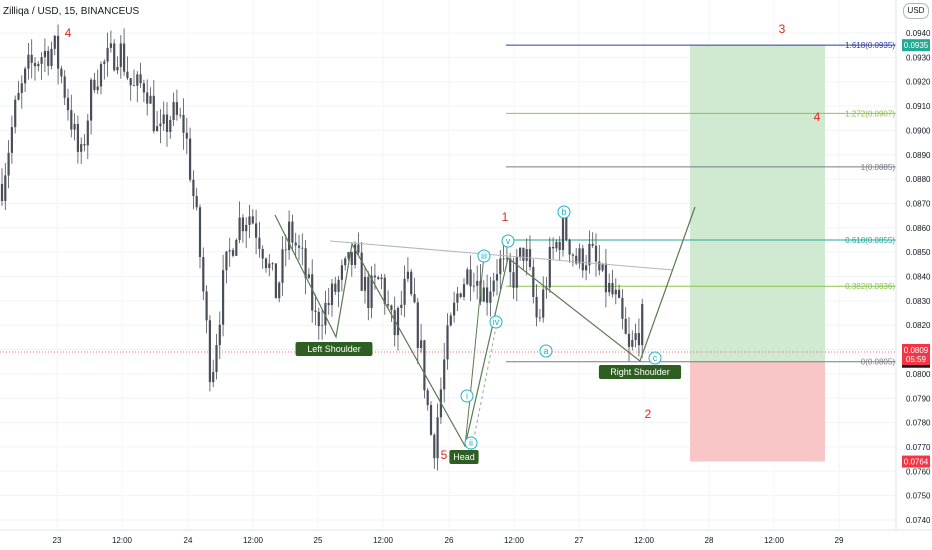  What do you see at coordinates (918, 203) in the screenshot?
I see `price-tick-label: 0.0870` at bounding box center [918, 203].